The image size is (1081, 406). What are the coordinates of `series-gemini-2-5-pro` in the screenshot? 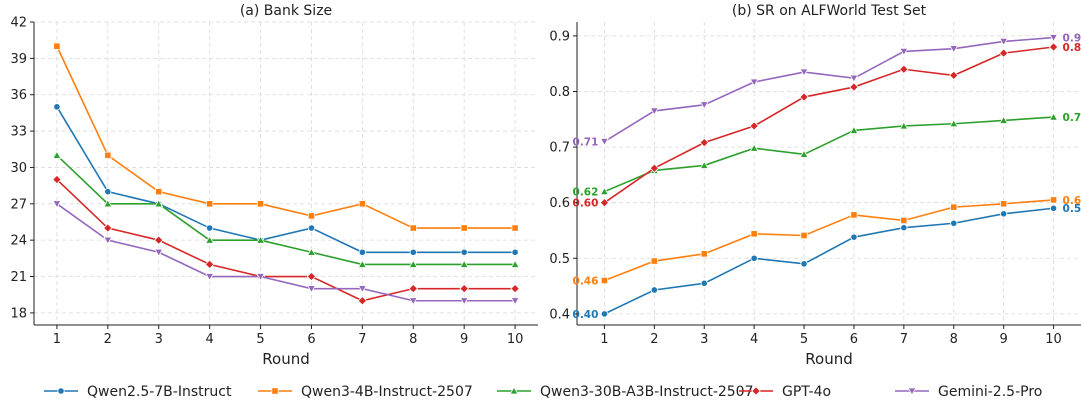 It's located at (286, 253).